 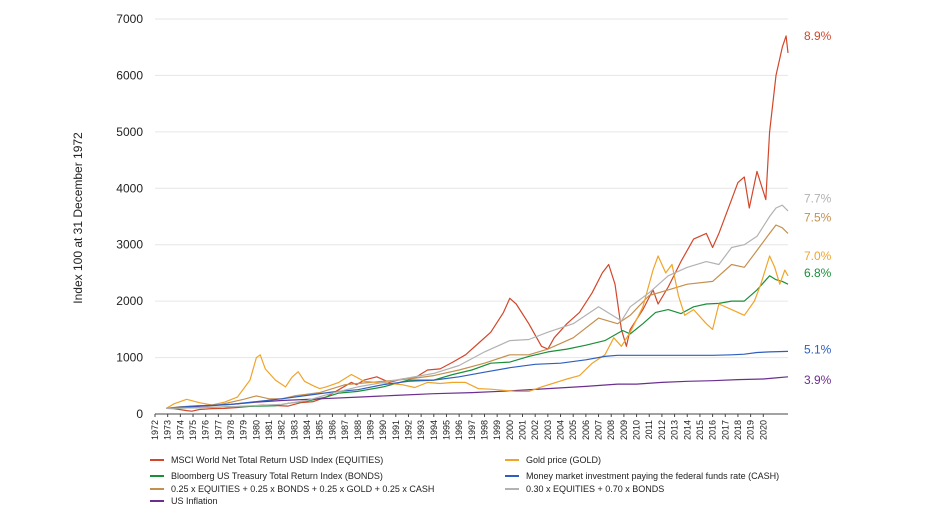 I want to click on x-tick-label: 1976, so click(x=206, y=430).